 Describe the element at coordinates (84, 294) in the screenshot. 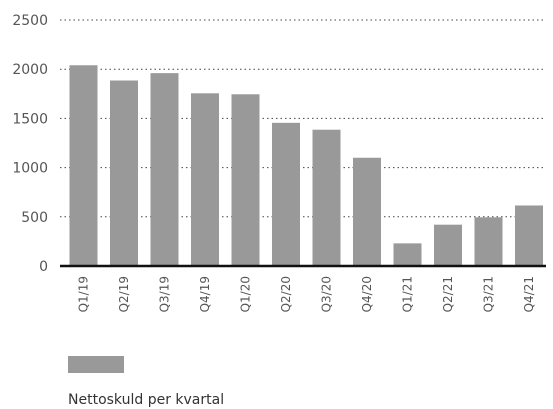

I see `x-tick-label: Q1/19` at that location.